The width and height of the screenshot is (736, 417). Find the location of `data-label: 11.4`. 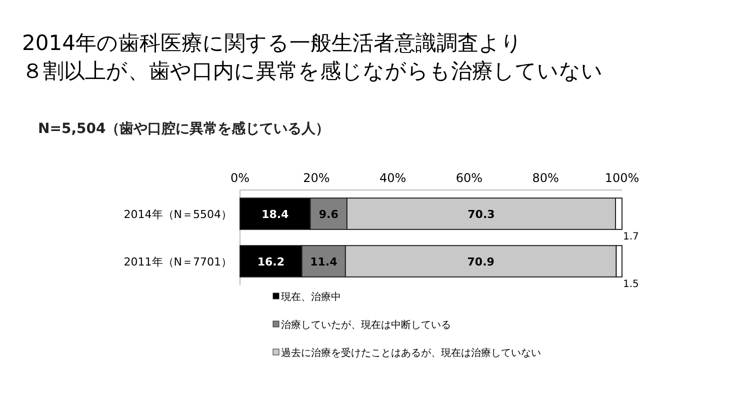

data-label: 11.4 is located at coordinates (324, 261).